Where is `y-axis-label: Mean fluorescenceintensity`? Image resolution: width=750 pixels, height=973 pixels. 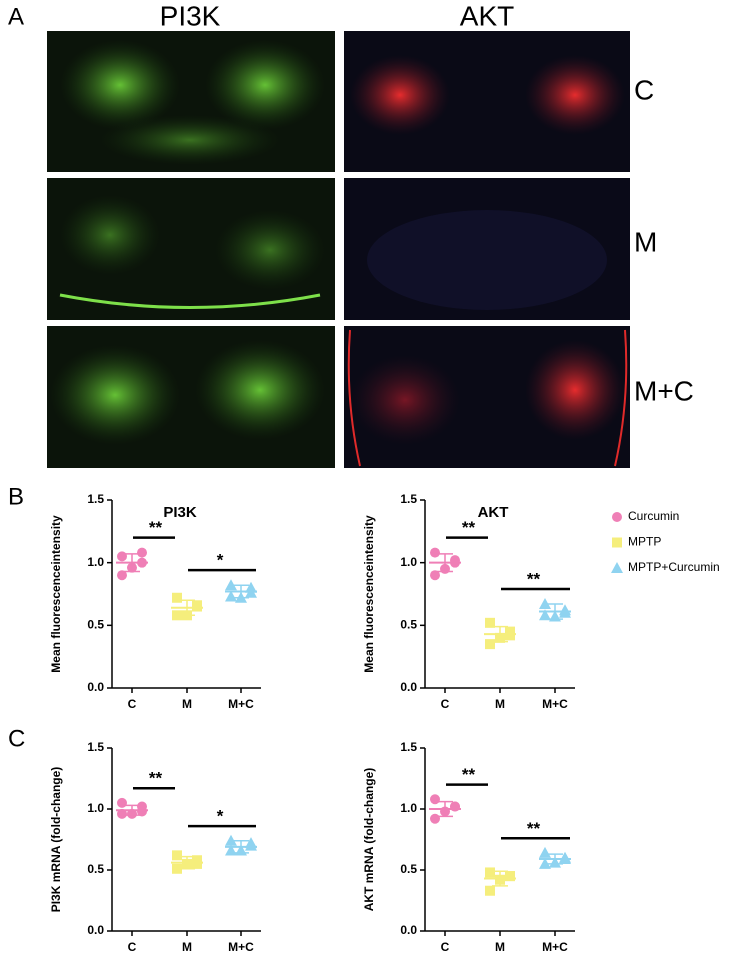
y-axis-label: Mean fluorescenceintensity is located at coordinates (56, 594).